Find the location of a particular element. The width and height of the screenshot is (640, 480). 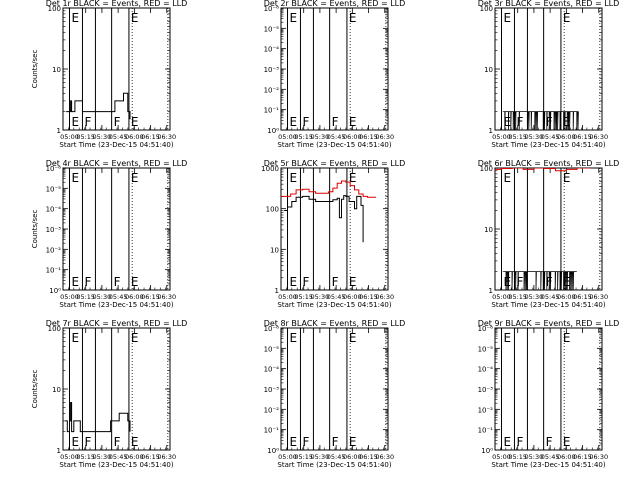

y-tick-label: 10⁰ is located at coordinates (273, 451).